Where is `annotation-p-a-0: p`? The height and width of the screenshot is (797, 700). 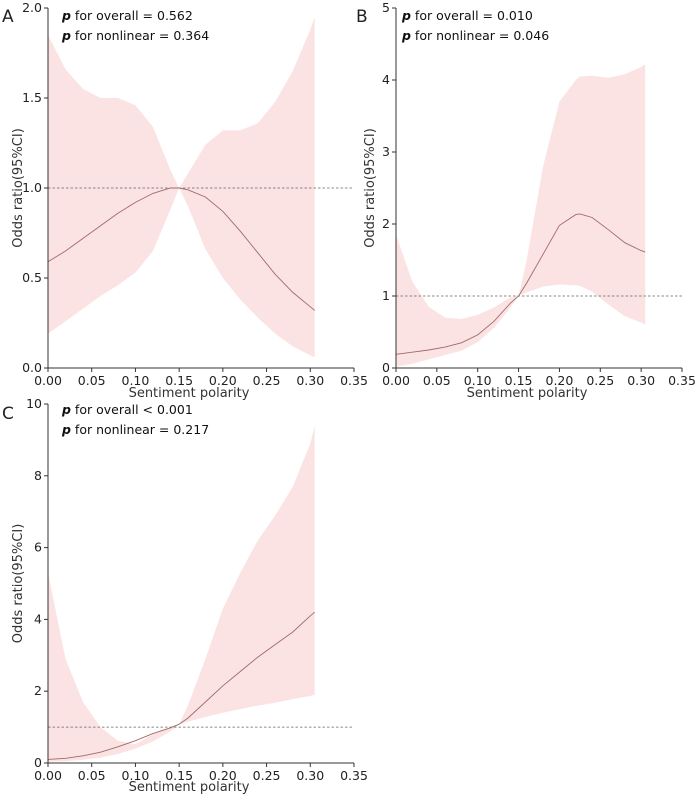 annotation-p-a-0: p is located at coordinates (66, 15).